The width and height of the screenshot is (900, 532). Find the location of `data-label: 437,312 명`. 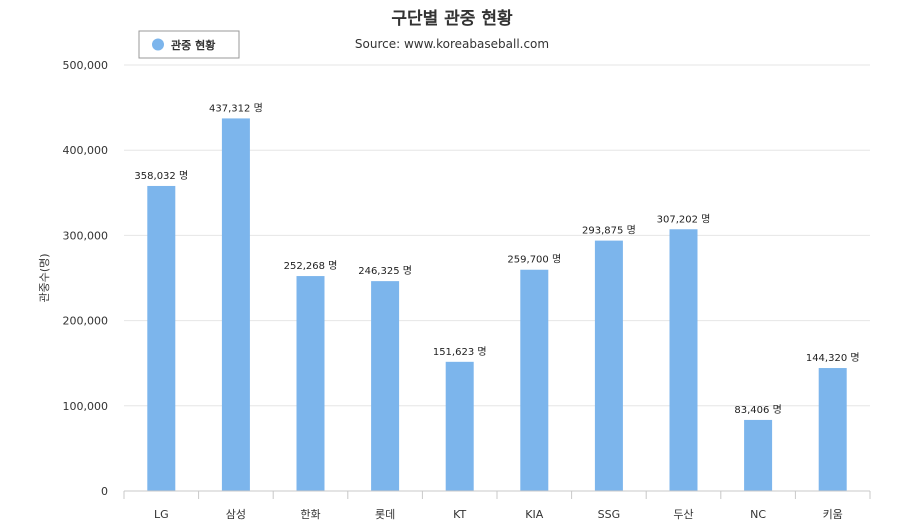

data-label: 437,312 명 is located at coordinates (236, 108).